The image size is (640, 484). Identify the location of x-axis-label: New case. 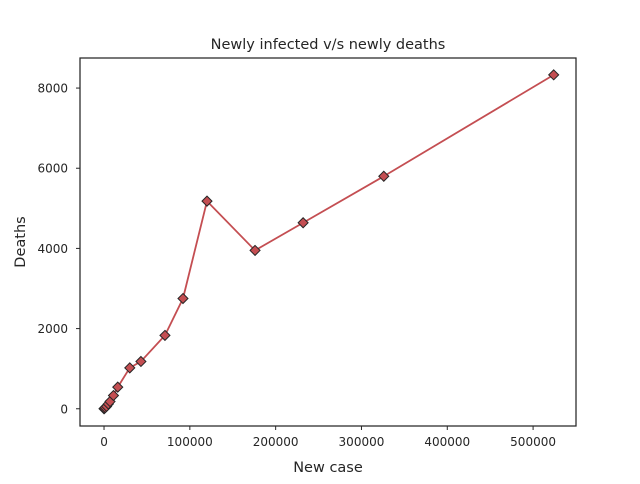
(328, 468).